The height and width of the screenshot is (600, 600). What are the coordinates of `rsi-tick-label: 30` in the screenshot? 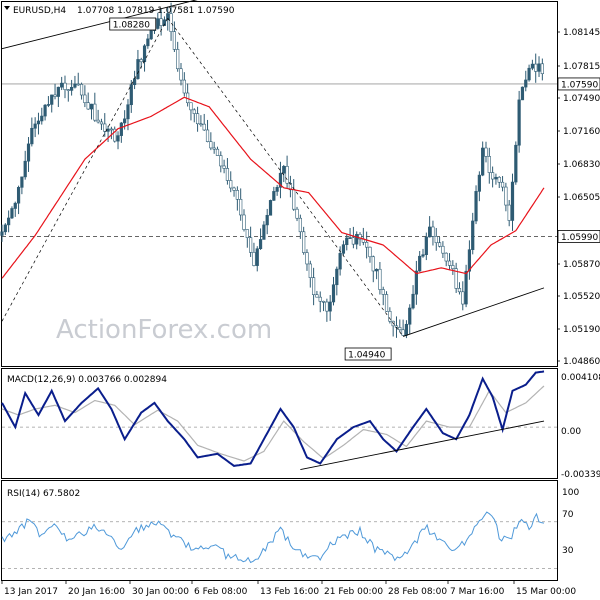 It's located at (568, 551).